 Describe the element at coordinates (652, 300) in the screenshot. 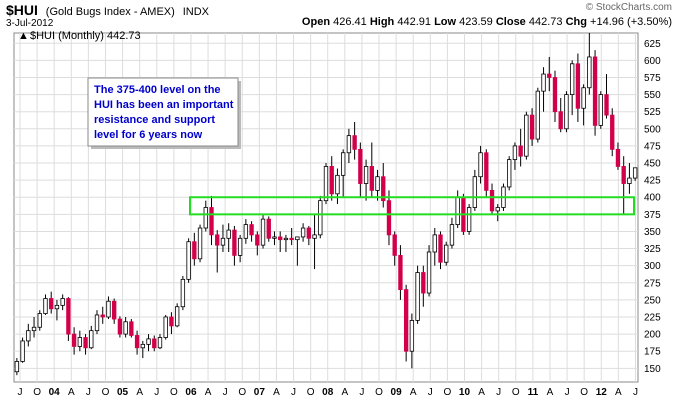

I see `y-tick-label: 250` at that location.